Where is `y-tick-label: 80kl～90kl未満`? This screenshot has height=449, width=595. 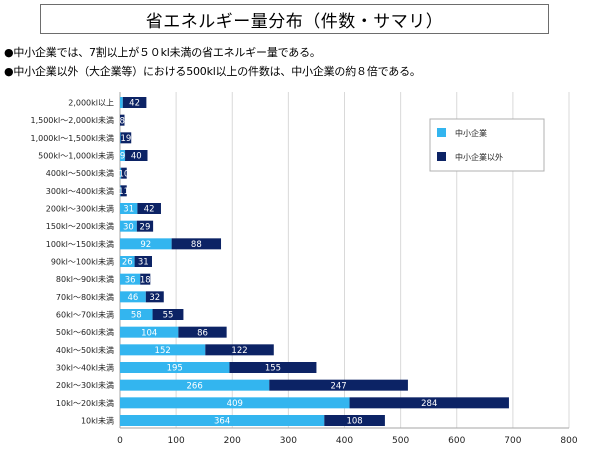
y-tick-label: 80kl～90kl未満 is located at coordinates (85, 279).